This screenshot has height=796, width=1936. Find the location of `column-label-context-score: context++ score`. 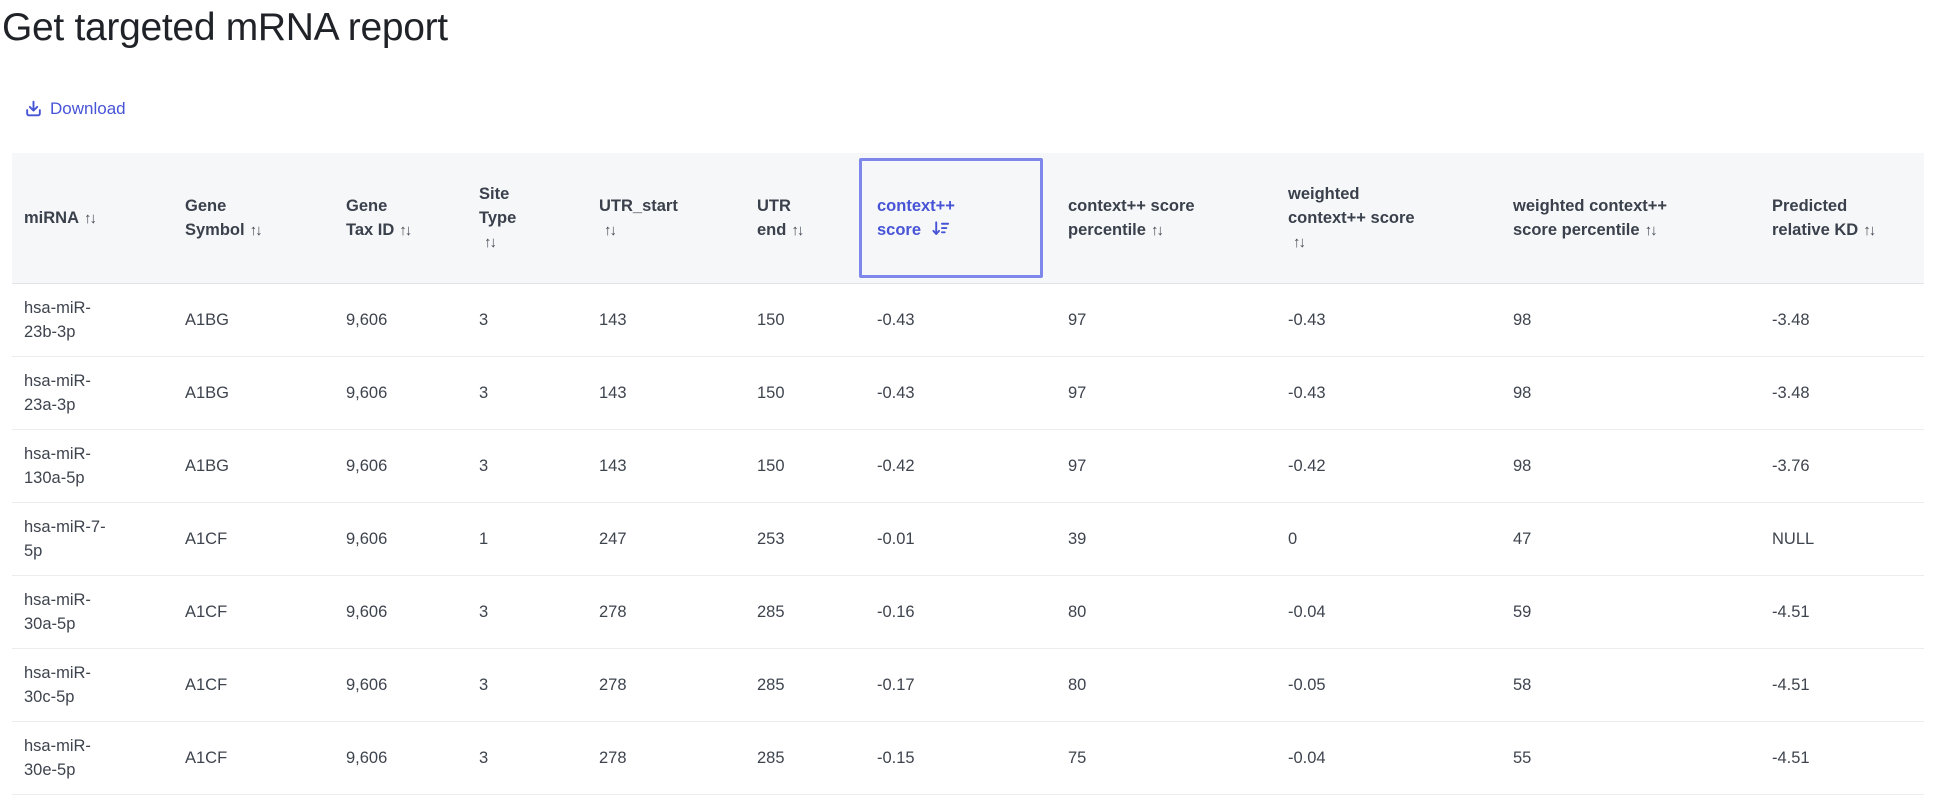

column-label-context-score: context++ score is located at coordinates (916, 217).